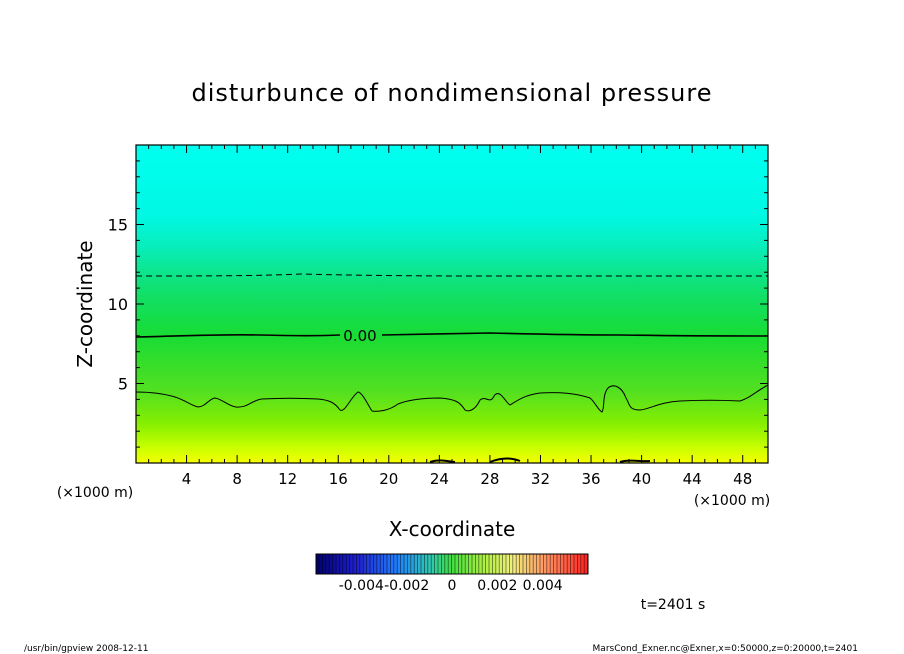 This screenshot has height=654, width=904. I want to click on y-tick-label: 15, so click(118, 225).